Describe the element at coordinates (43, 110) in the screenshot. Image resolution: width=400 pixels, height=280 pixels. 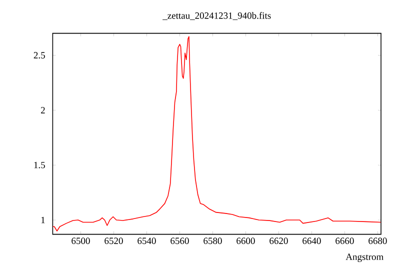
I see `y-tick-label: 2` at that location.